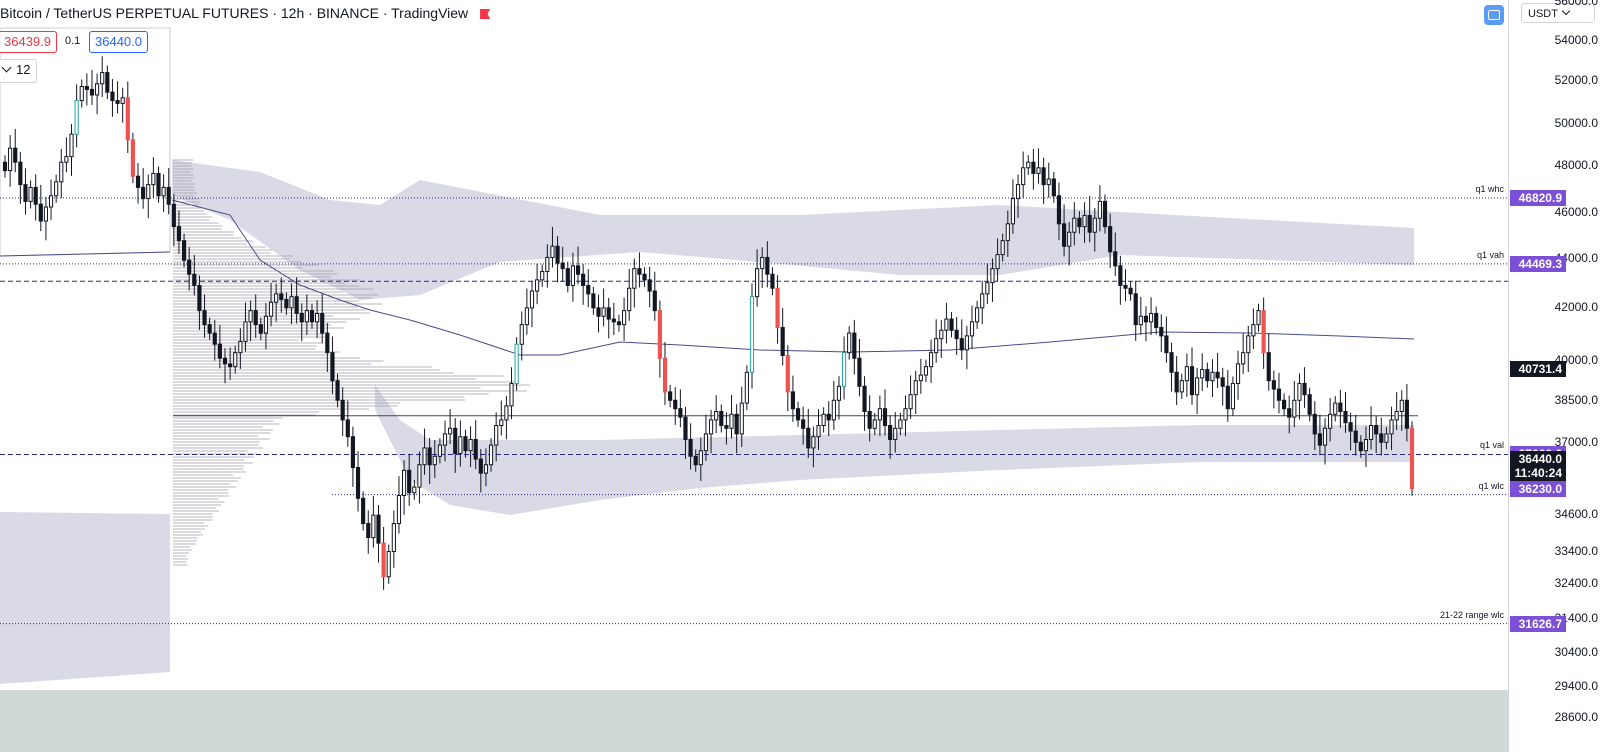 Image resolution: width=1605 pixels, height=752 pixels. Describe the element at coordinates (894, 450) in the screenshot. I see `lower-band` at that location.